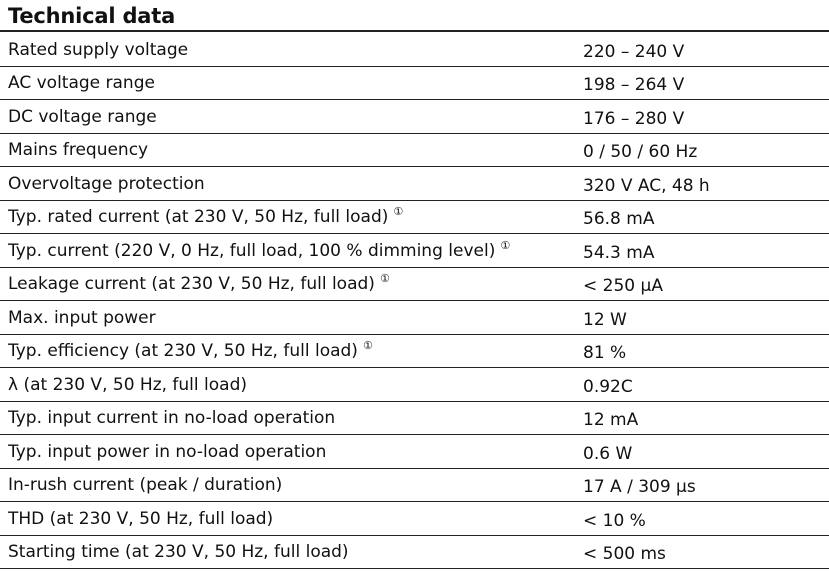  Describe the element at coordinates (414, 150) in the screenshot. I see `table-row: Mains frequency 0 / 50 / 60 Hz` at that location.